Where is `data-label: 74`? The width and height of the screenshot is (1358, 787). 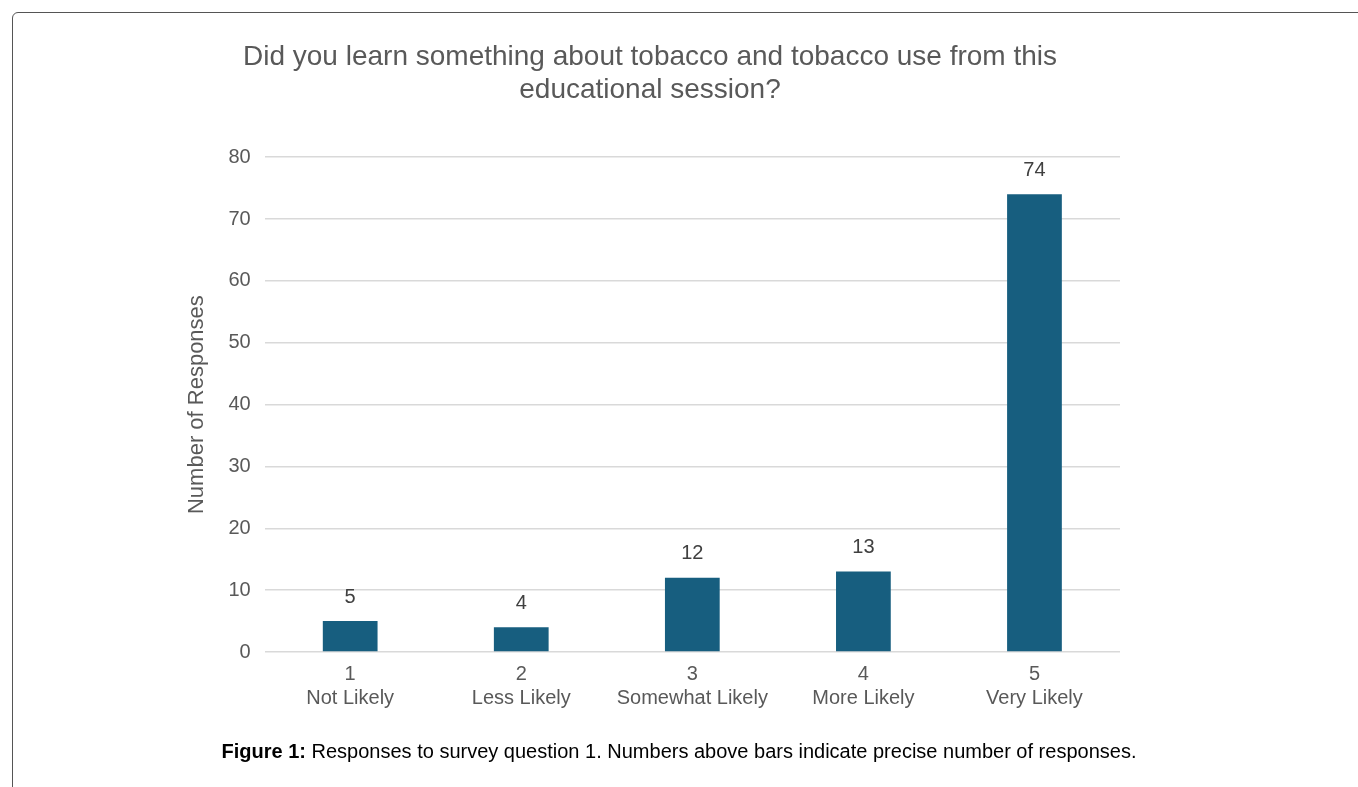 data-label: 74 is located at coordinates (1034, 168).